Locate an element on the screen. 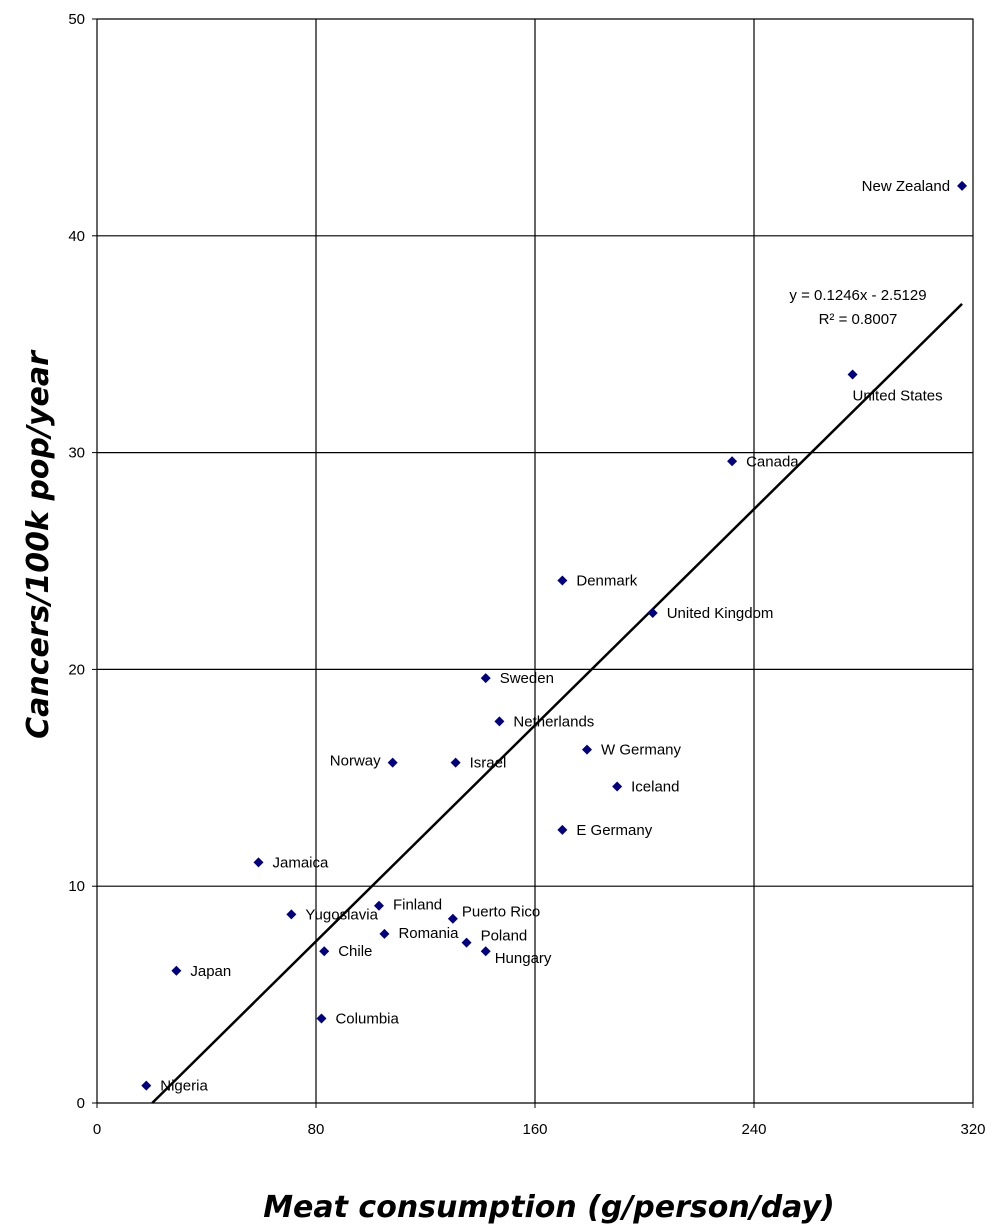 Image resolution: width=992 pixels, height=1228 pixels. data-point-label: Romania is located at coordinates (428, 933).